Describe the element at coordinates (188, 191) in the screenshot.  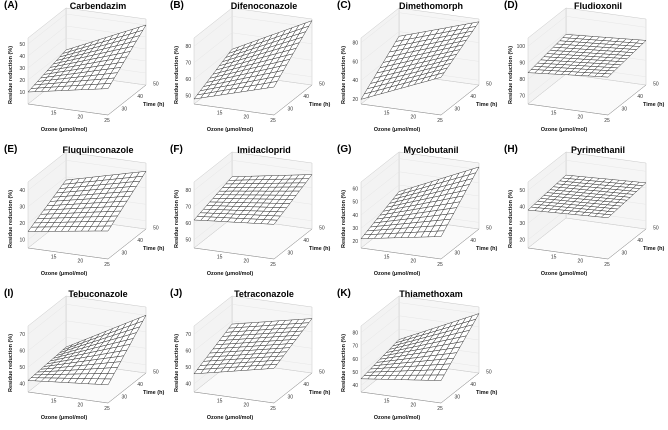
I see `z-tick-label: 80` at that location.